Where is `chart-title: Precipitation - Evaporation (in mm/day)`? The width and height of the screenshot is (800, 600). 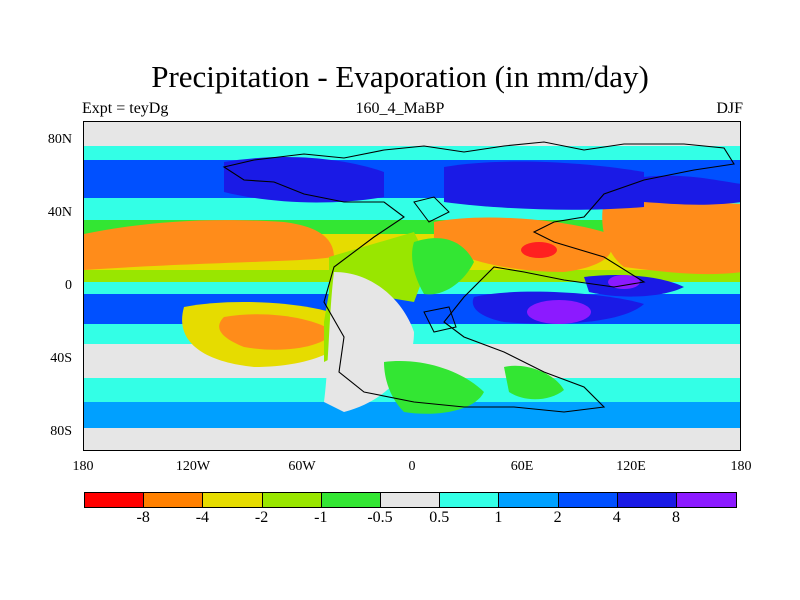
chart-title: Precipitation - Evaporation (in mm/day) is located at coordinates (400, 76).